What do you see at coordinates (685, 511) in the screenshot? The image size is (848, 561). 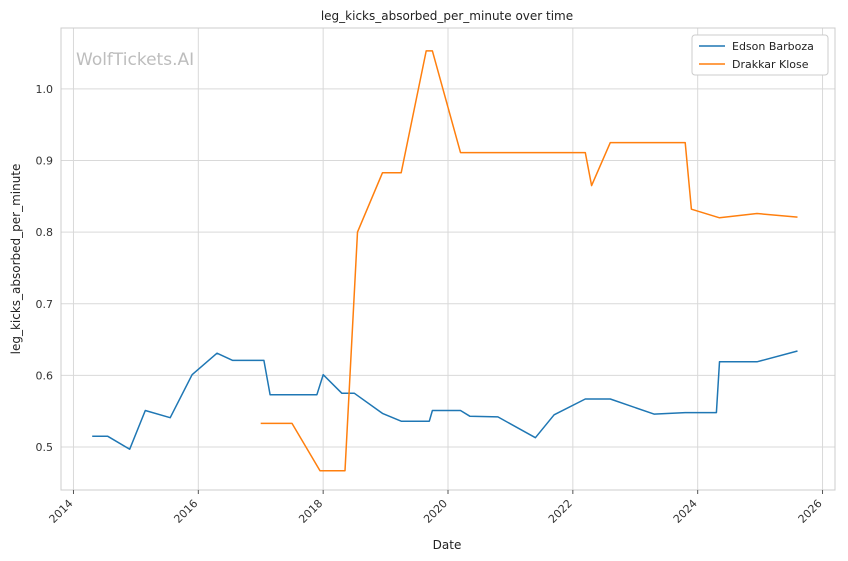 I see `x-tick-label: 2024` at bounding box center [685, 511].